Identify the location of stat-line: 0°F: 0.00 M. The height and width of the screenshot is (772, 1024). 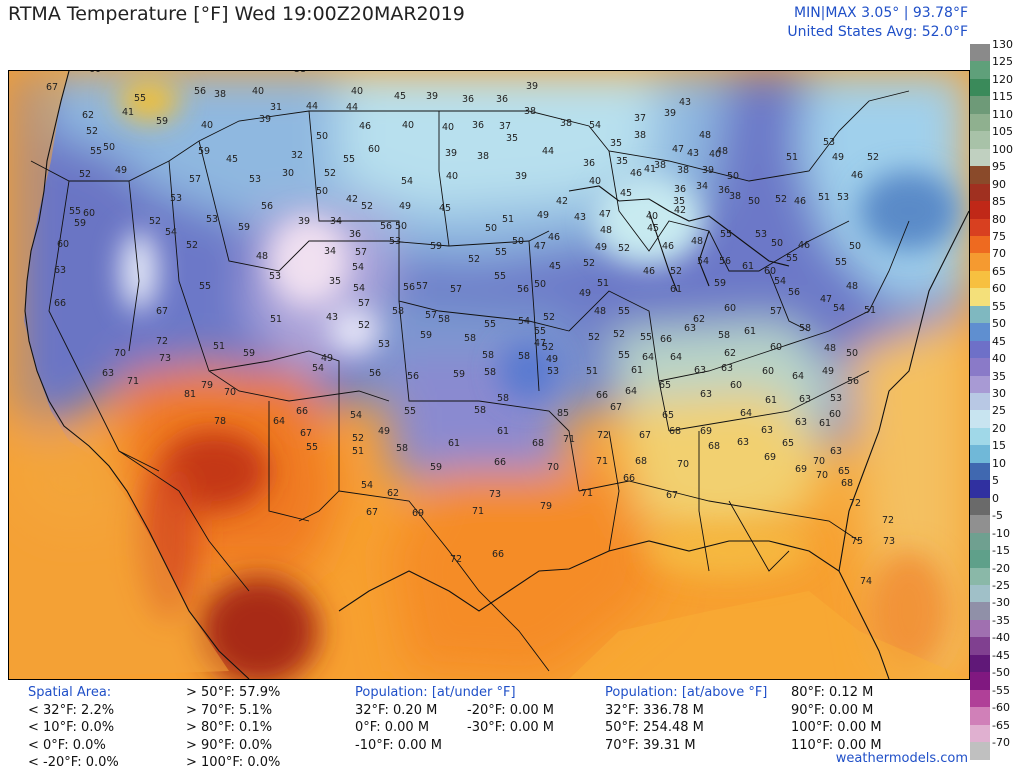
(392, 727).